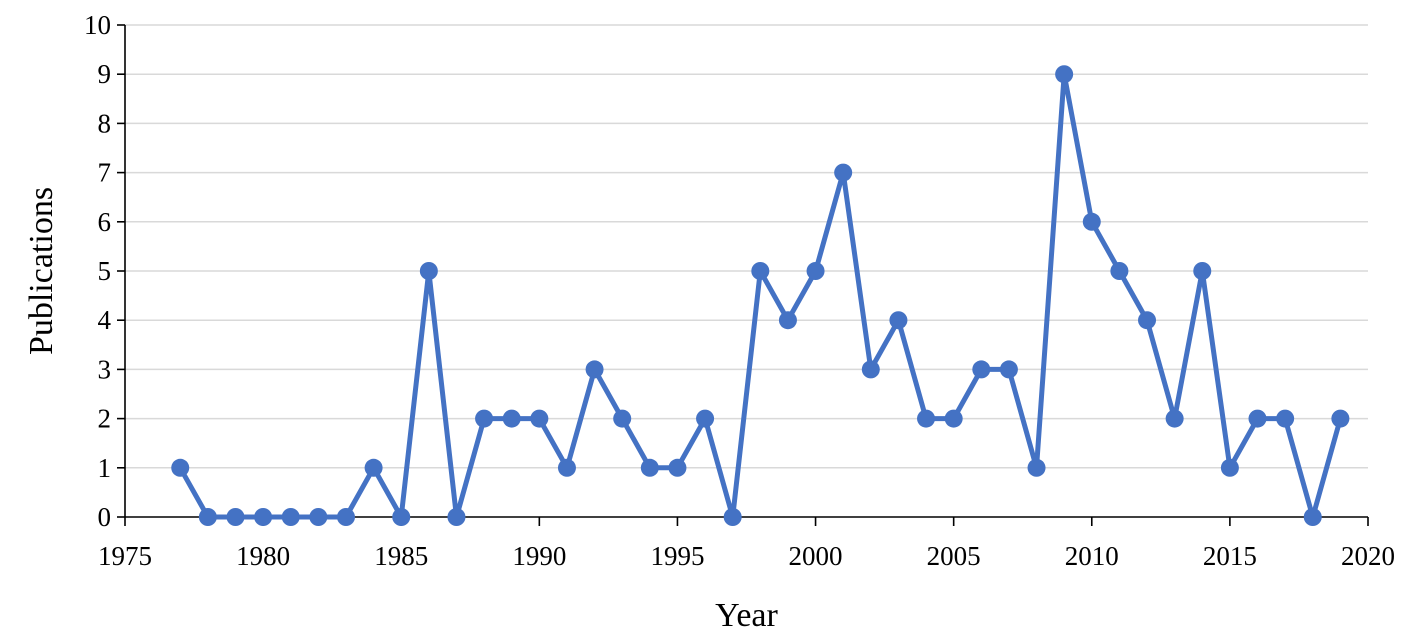  What do you see at coordinates (105, 320) in the screenshot?
I see `y-tick-label: 4` at bounding box center [105, 320].